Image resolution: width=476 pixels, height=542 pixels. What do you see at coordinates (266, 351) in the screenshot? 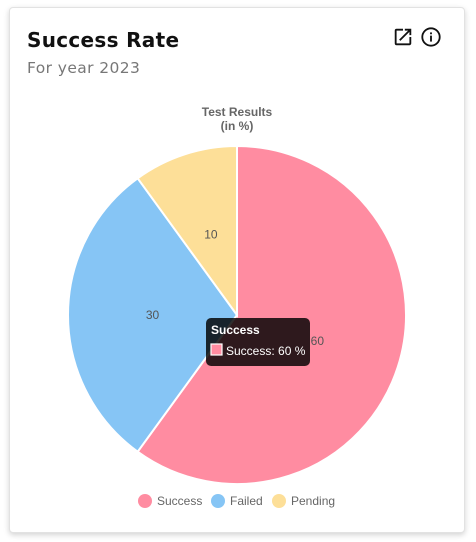
I see `tooltip-label: Success: 60 %` at bounding box center [266, 351].